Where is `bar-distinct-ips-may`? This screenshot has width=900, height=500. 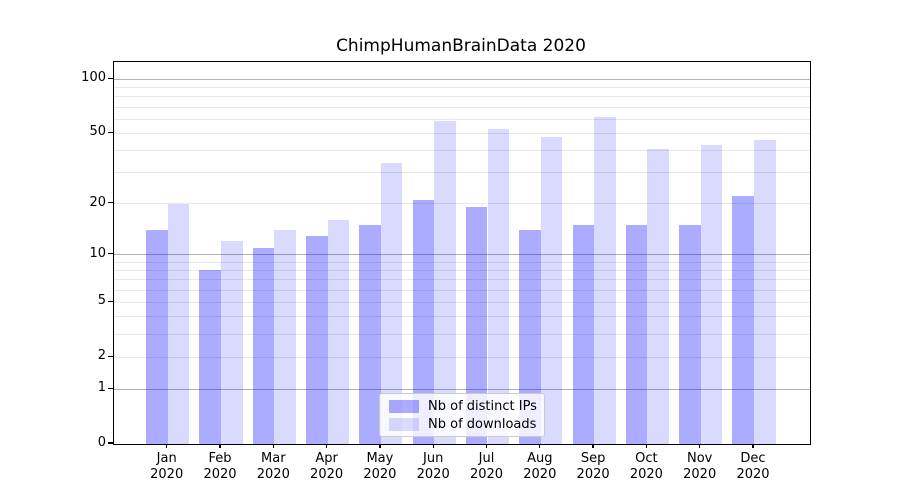
bar-distinct-ips-may is located at coordinates (370, 334).